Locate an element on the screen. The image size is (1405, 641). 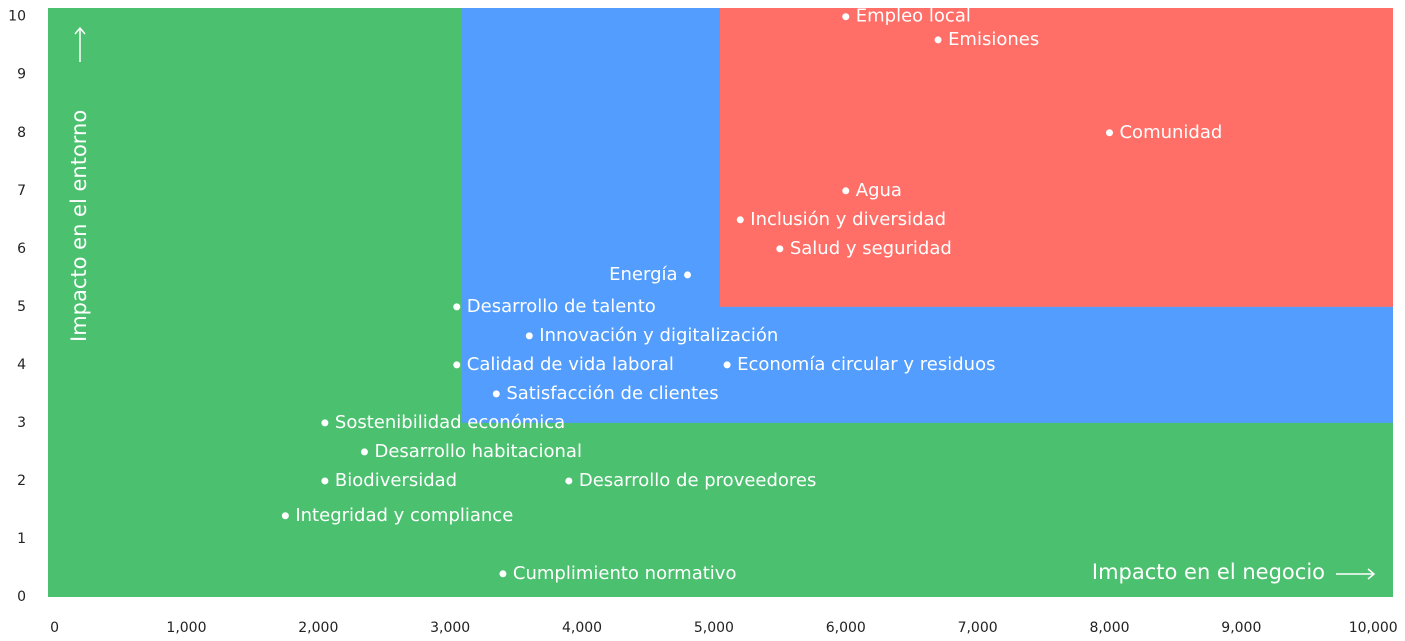
y-tick-label: 10 is located at coordinates (17, 17).